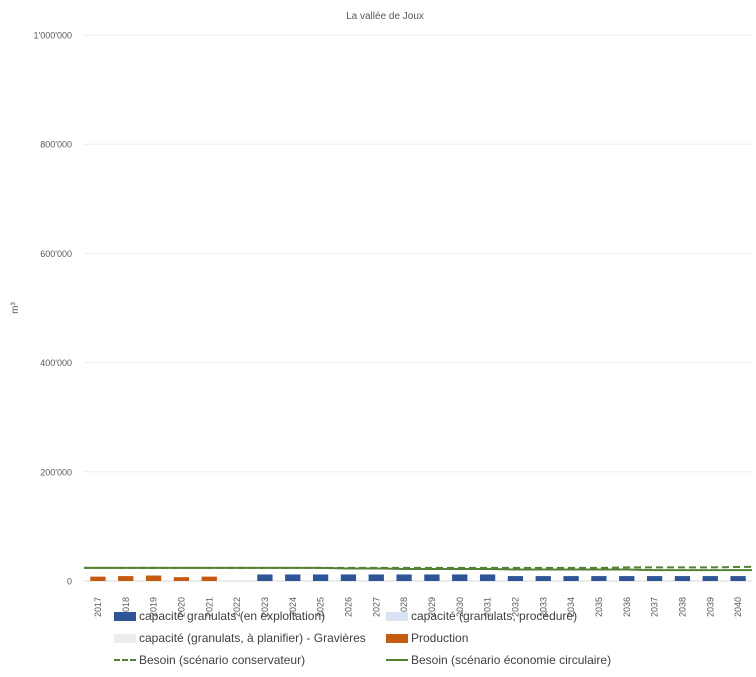 The image size is (756, 677). I want to click on line-besoin-economie-circulaire, so click(418, 569).